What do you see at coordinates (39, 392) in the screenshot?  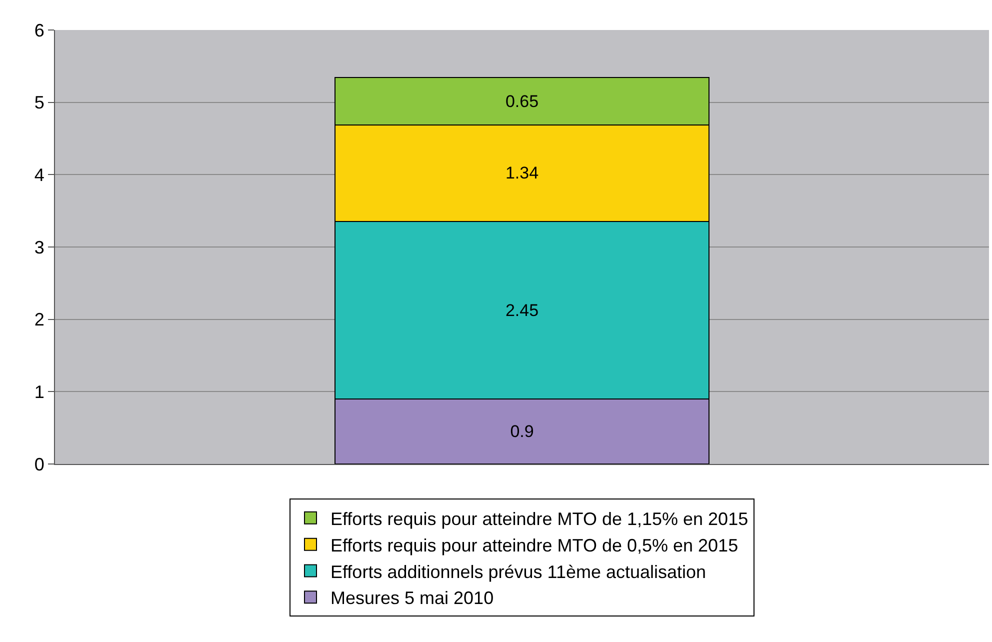 I see `y-tick-label: 1` at bounding box center [39, 392].